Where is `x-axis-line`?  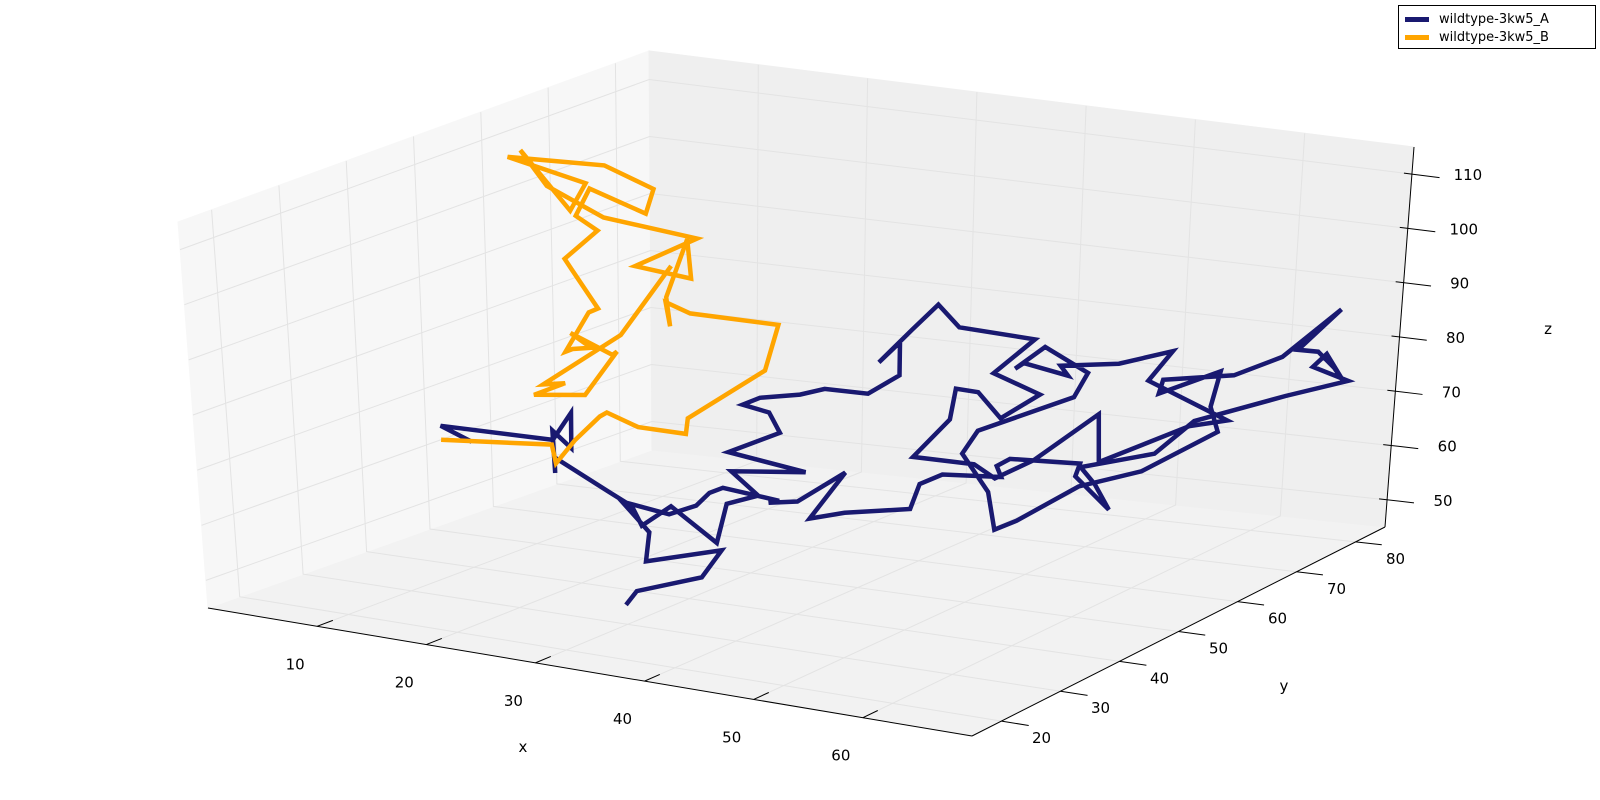
x-axis-line is located at coordinates (590, 672).